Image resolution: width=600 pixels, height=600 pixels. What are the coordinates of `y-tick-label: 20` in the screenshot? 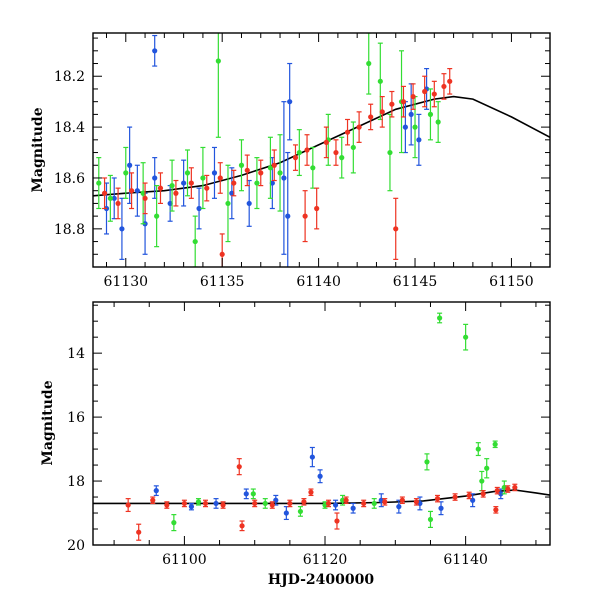 It's located at (76, 546).